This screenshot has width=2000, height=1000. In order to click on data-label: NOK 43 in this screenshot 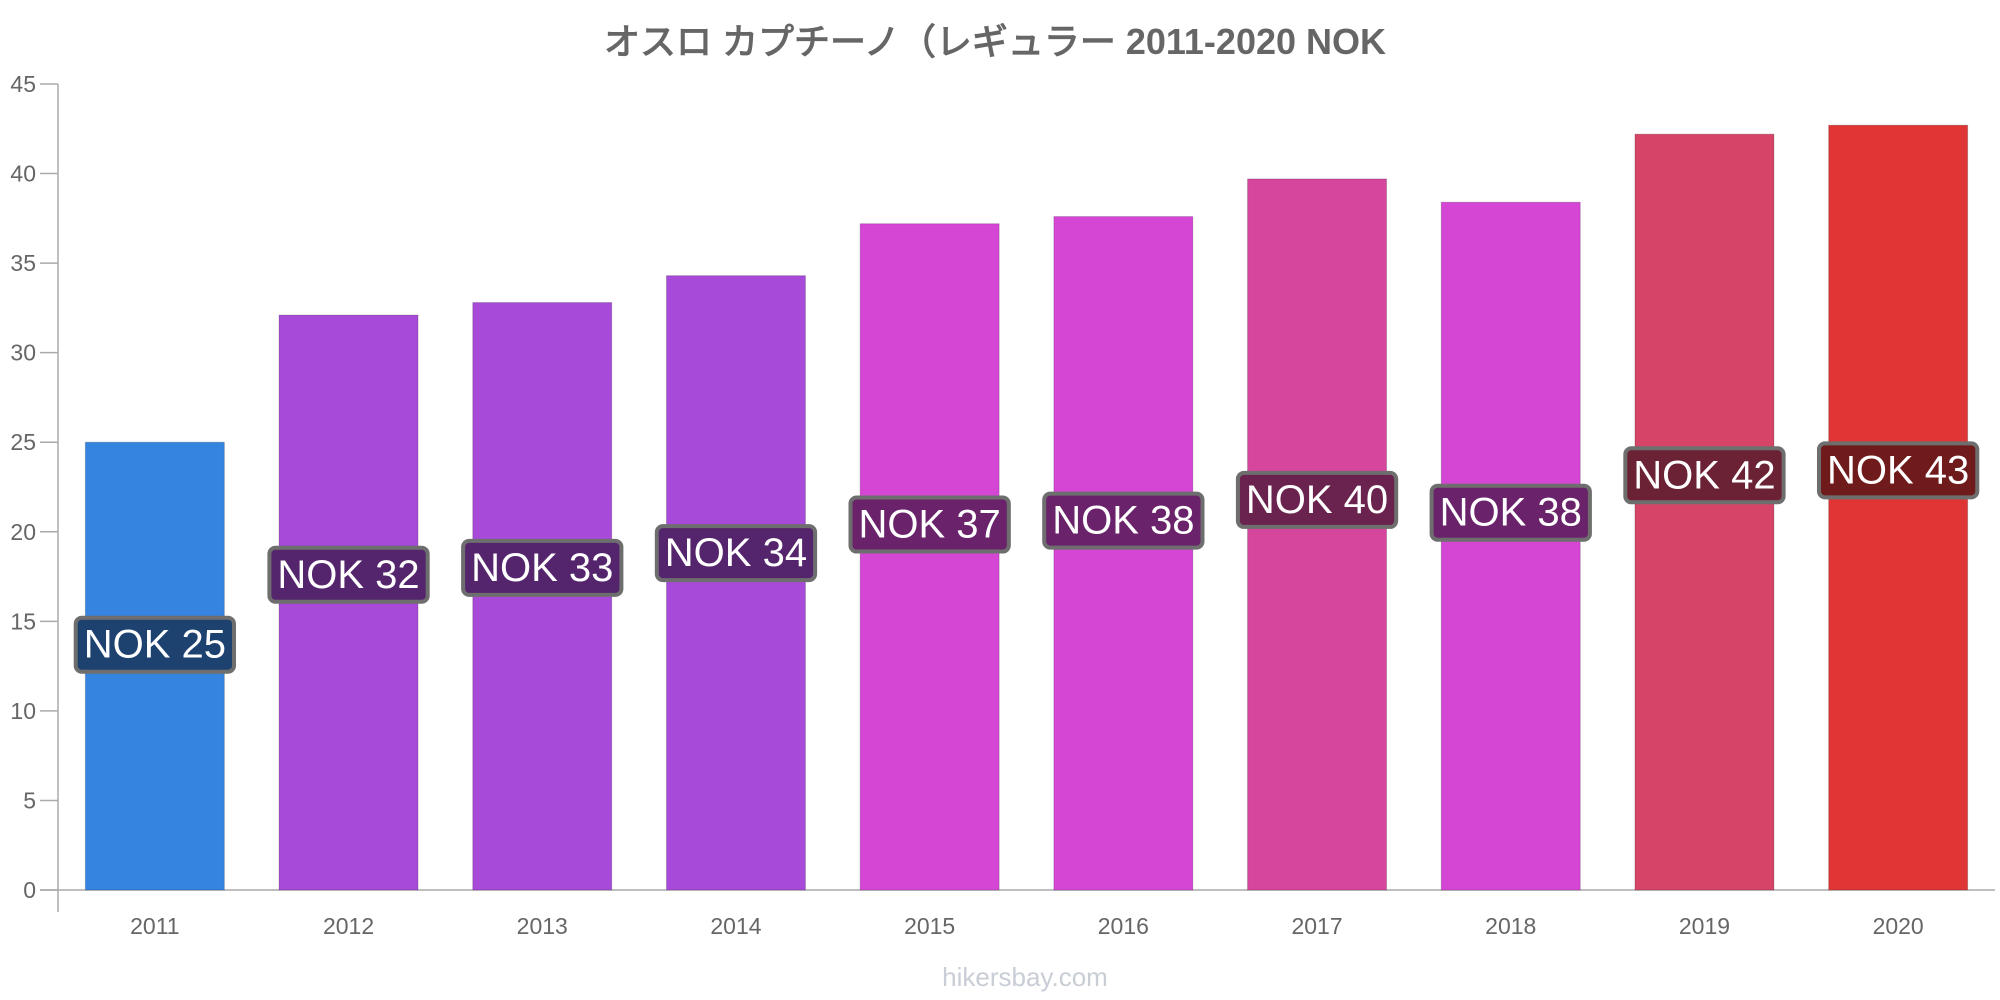, I will do `click(1898, 470)`.